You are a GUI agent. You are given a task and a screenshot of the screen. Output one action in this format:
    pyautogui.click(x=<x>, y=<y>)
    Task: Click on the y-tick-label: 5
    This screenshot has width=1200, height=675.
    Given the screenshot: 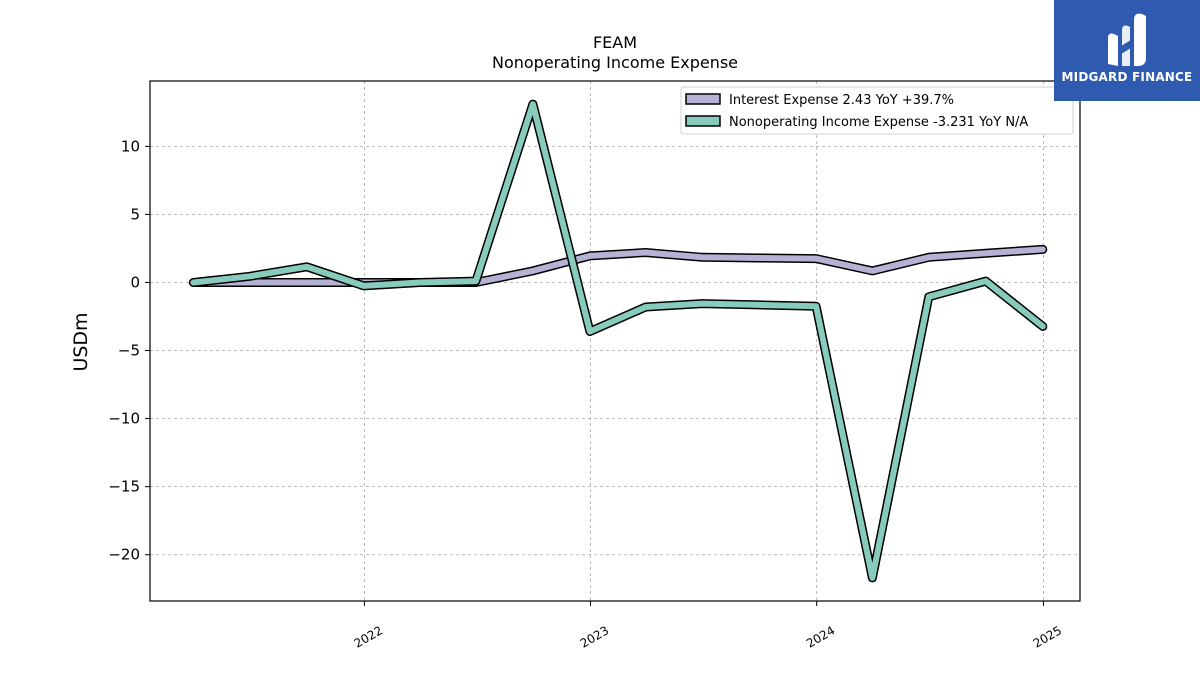 What is the action you would take?
    pyautogui.click(x=135, y=214)
    